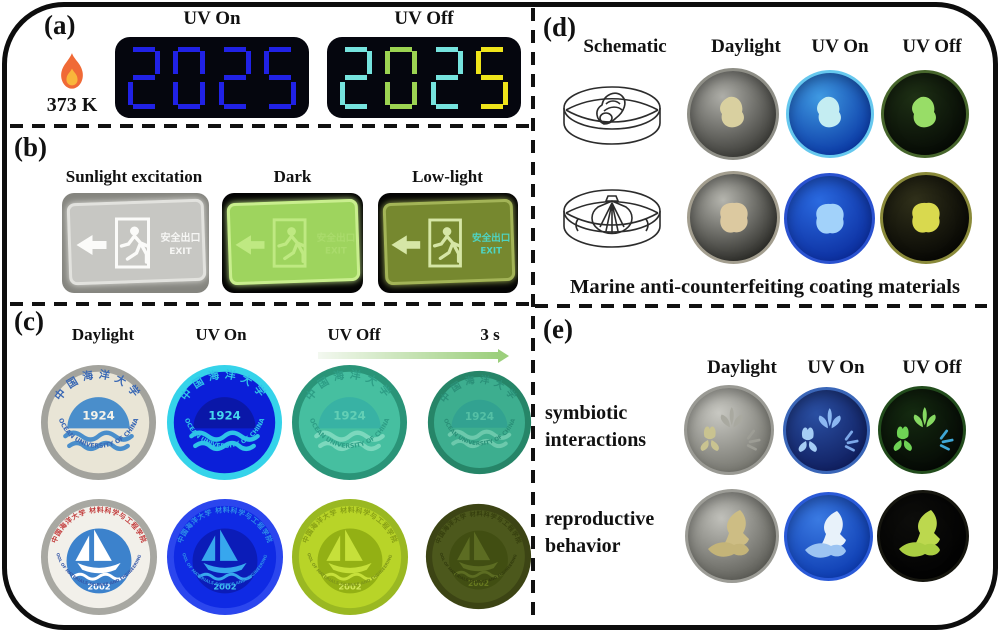  I want to click on petri-dish-fish-uv-on, so click(828, 536).